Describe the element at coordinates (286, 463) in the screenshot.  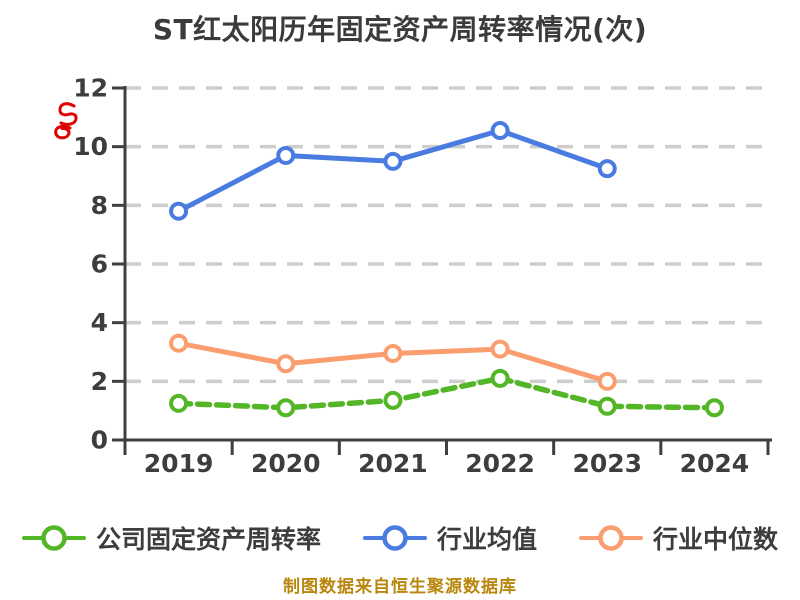
I see `x-tick-label-2020: 2020` at that location.